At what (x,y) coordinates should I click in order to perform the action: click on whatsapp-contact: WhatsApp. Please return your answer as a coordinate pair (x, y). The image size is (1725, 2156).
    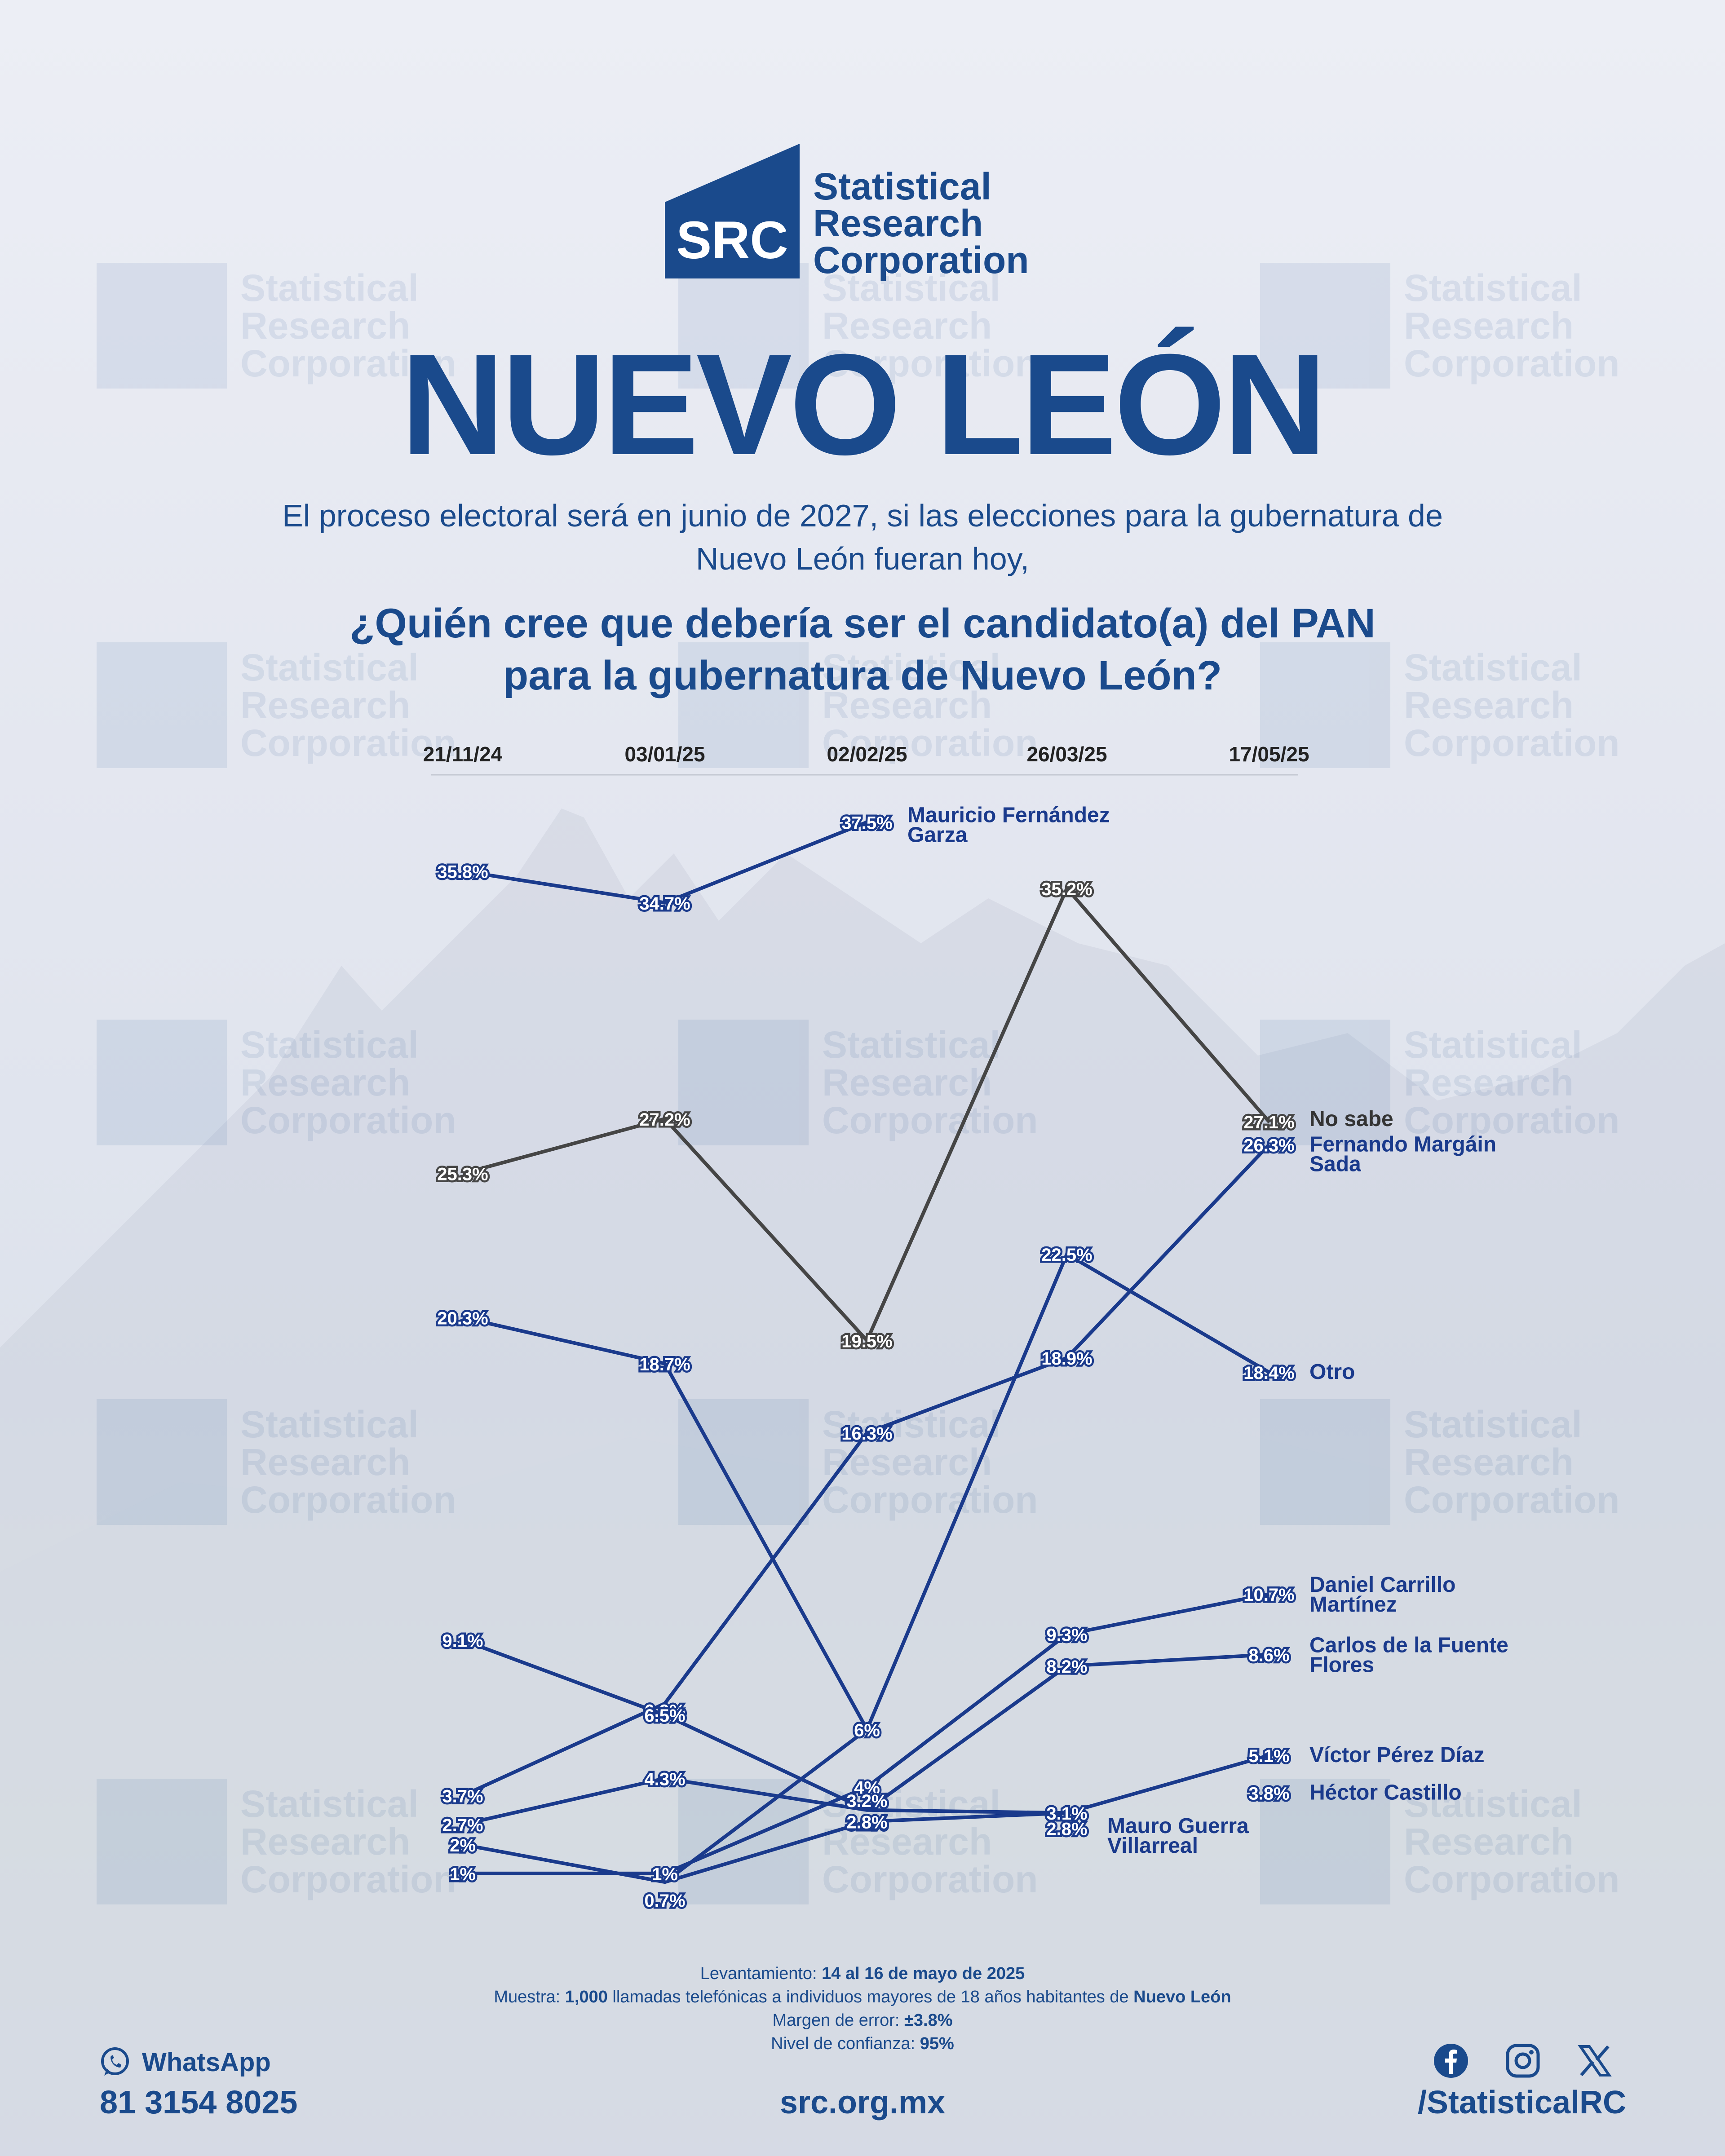
    Looking at the image, I should click on (185, 2062).